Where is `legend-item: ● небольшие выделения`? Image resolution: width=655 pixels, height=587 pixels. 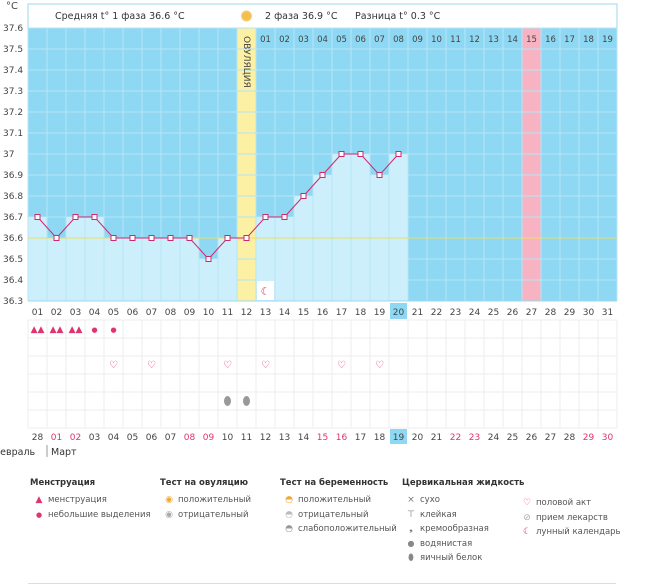
legend-item: ● небольшие выделения is located at coordinates (90, 515).